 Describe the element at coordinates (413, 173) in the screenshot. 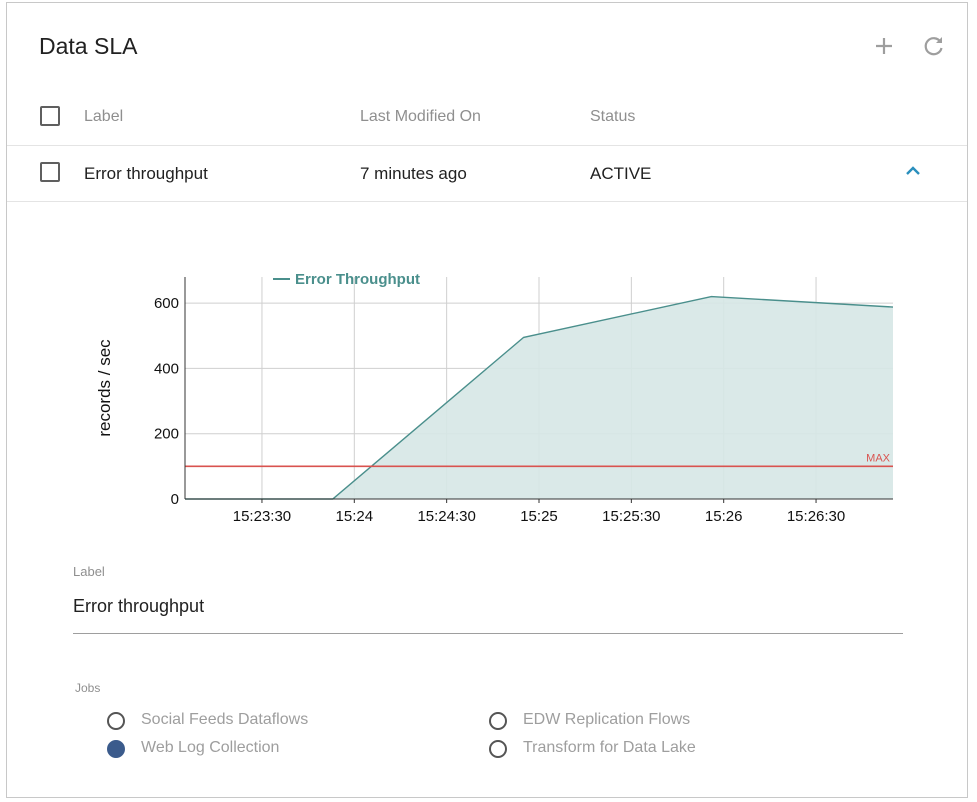

I see `row-last-modified: 7 minutes ago` at that location.